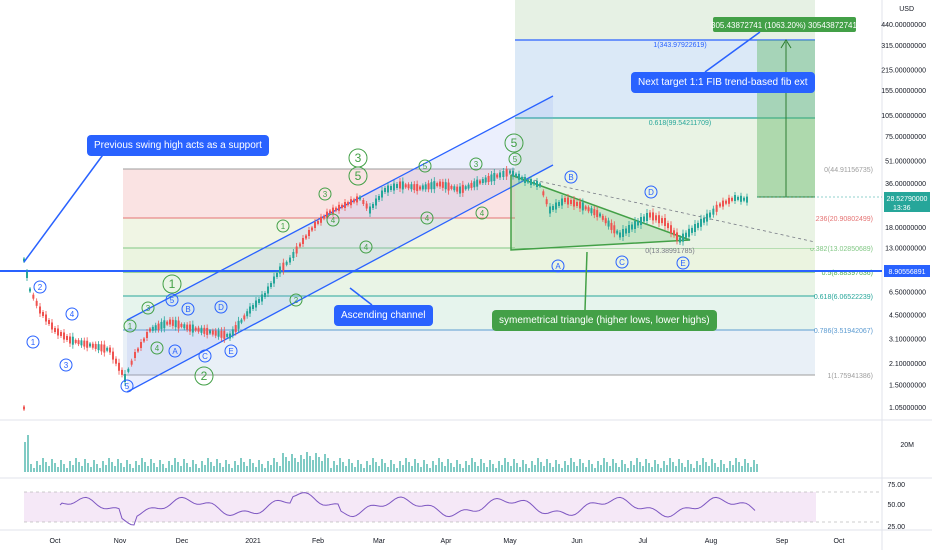 This screenshot has width=932, height=550. What do you see at coordinates (907, 316) in the screenshot?
I see `price-tick: 4.50000000` at bounding box center [907, 316].